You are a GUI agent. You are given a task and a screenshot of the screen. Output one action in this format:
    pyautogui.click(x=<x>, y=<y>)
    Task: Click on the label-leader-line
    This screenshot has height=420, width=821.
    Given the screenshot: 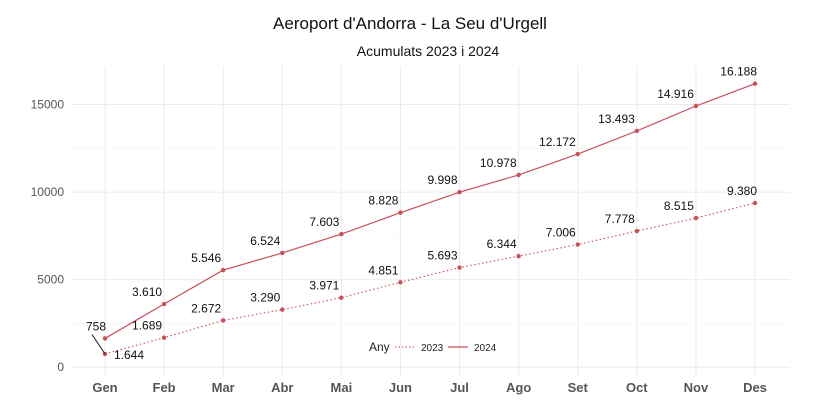 What is the action you would take?
    pyautogui.click(x=98, y=344)
    